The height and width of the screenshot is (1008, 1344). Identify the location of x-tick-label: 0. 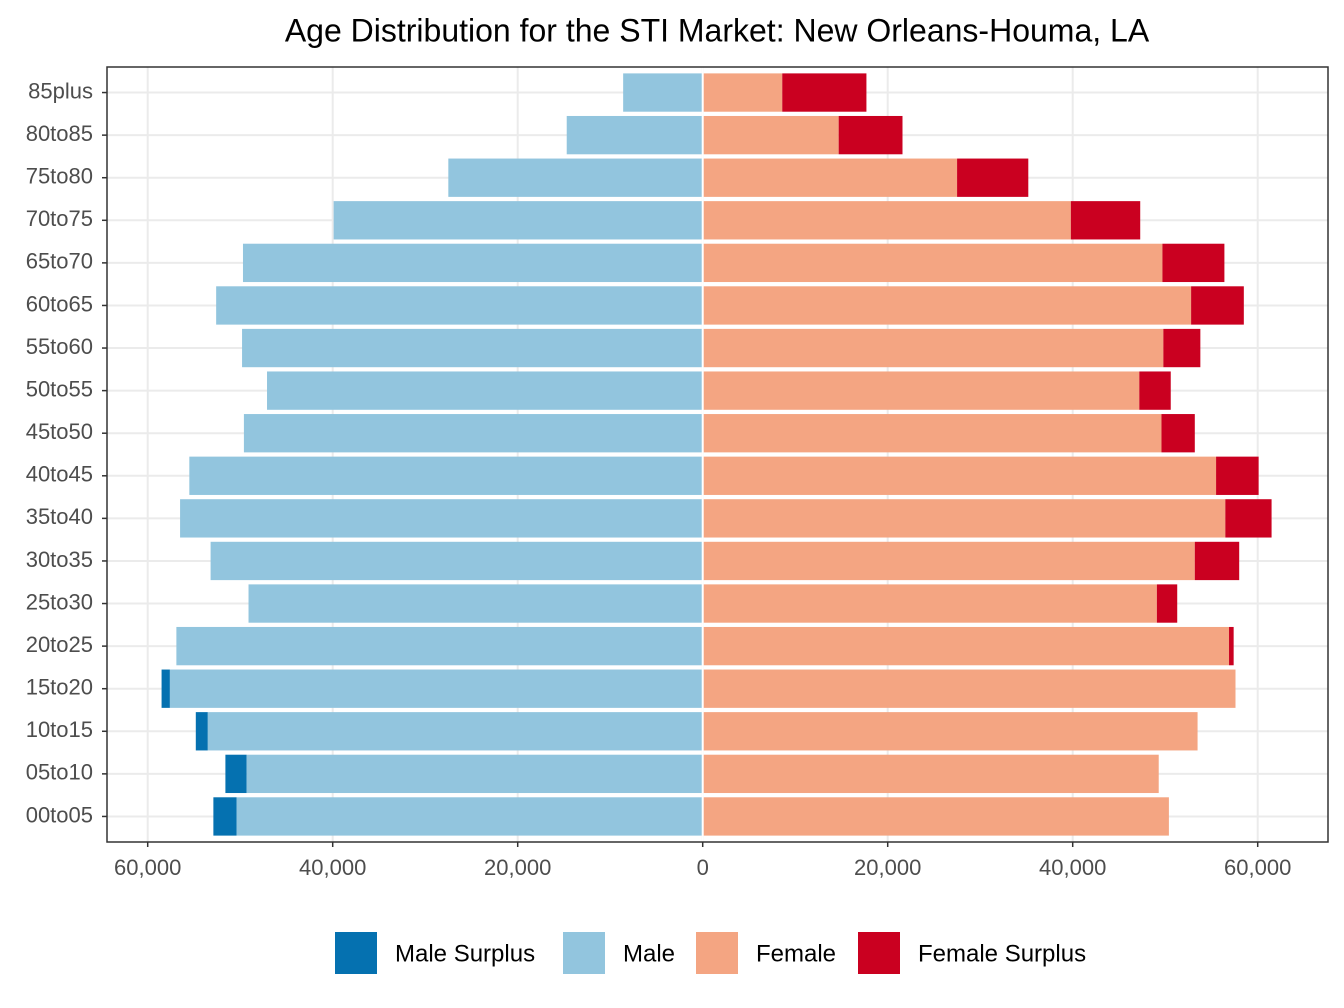
(703, 867).